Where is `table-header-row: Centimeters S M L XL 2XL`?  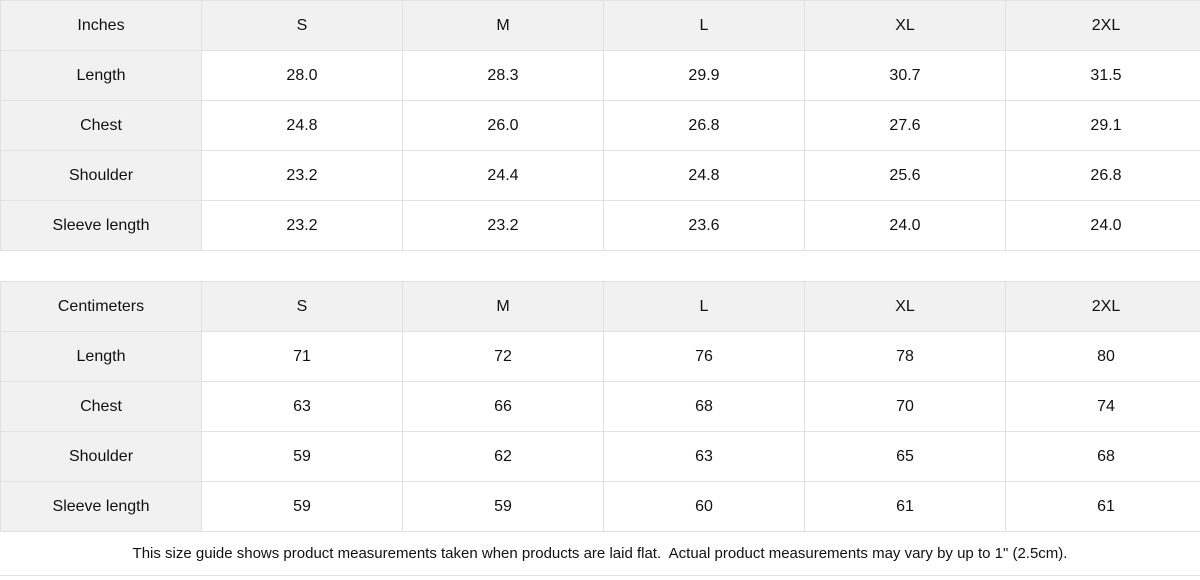 table-header-row: Centimeters S M L XL 2XL is located at coordinates (600, 306).